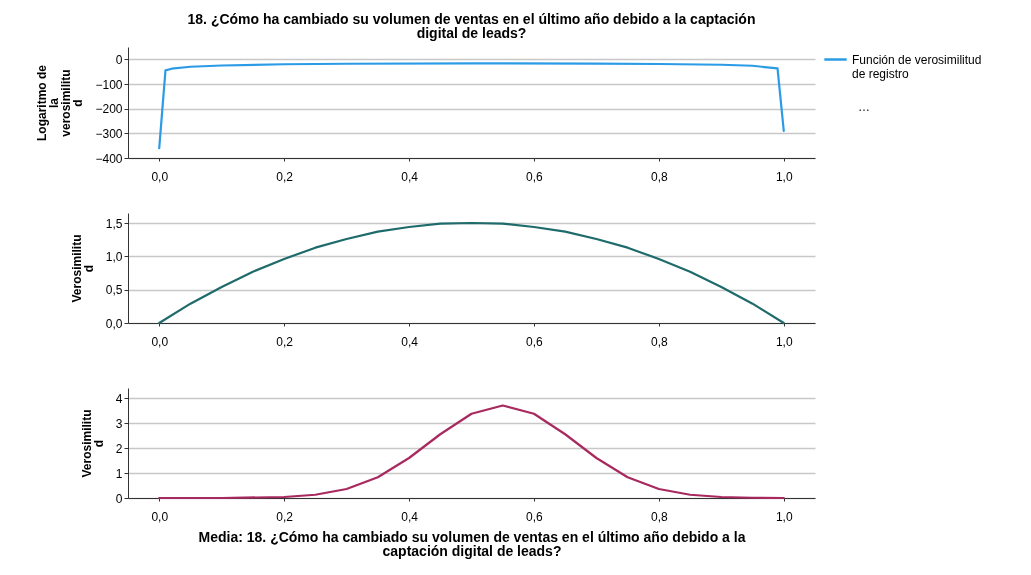  I want to click on y-tick-label: −200, so click(109, 109).